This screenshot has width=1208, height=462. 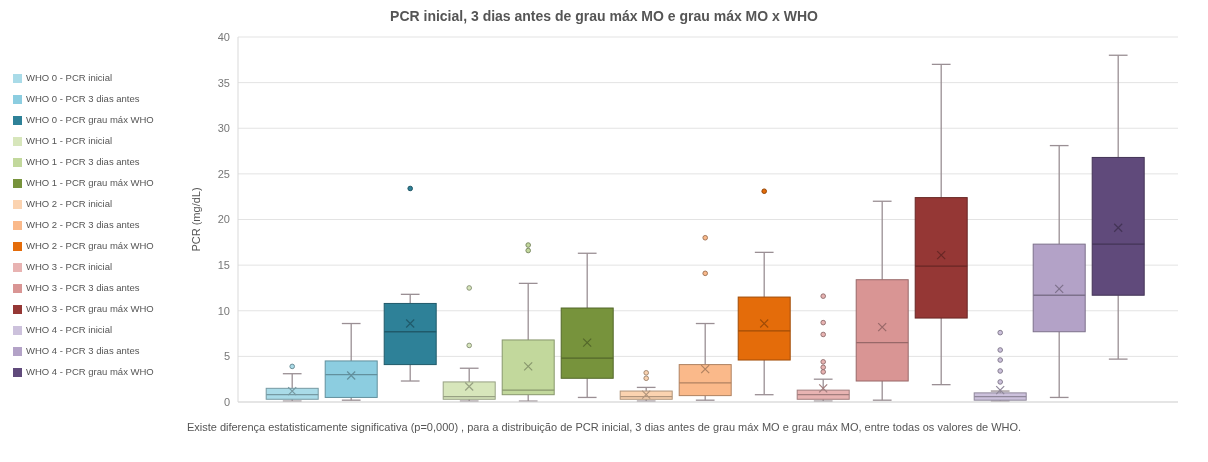 I want to click on legend-label: WHO 0 - PCR grau máx WHO, so click(x=90, y=119).